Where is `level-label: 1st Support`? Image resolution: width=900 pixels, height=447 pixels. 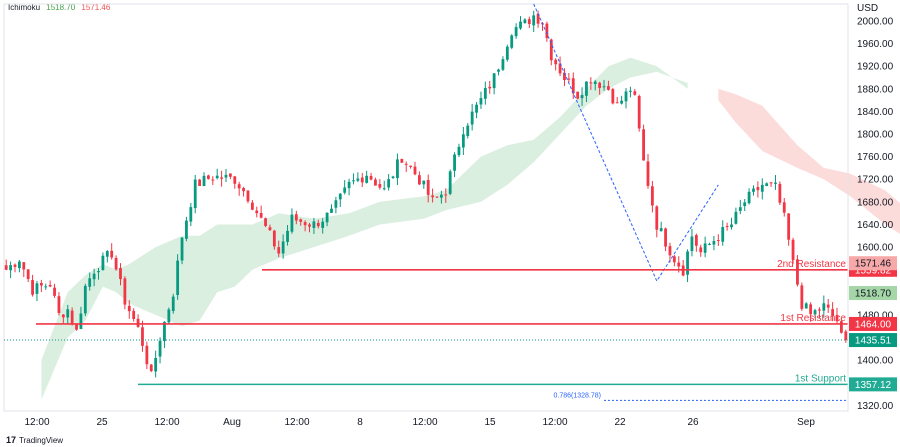 level-label: 1st Support is located at coordinates (820, 378).